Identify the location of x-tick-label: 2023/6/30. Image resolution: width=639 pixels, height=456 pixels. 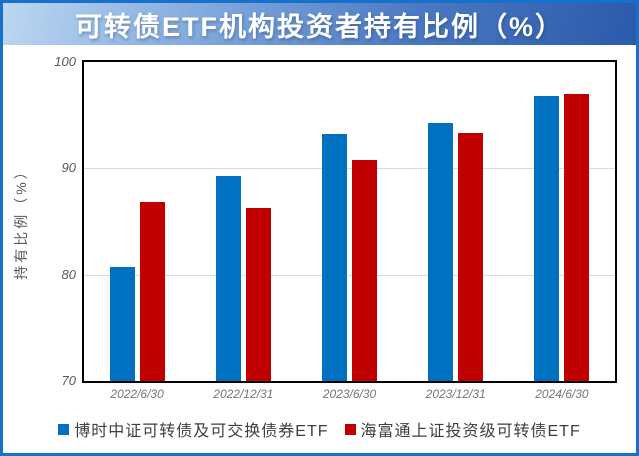
(349, 394).